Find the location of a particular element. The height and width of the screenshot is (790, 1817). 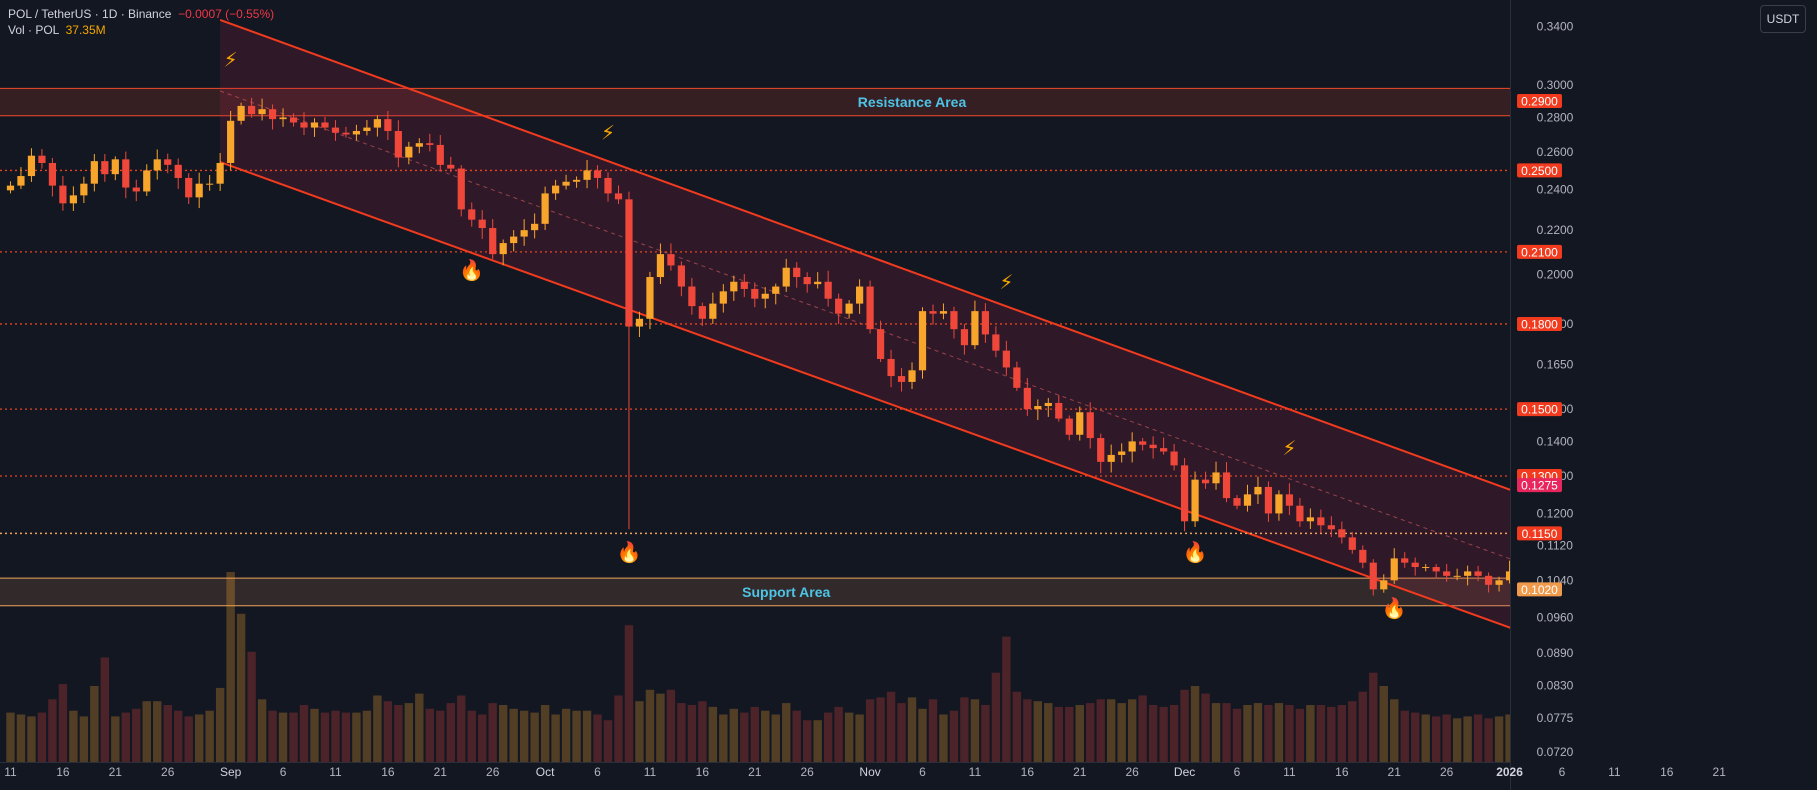

level-label: 0.2500 is located at coordinates (1539, 171).